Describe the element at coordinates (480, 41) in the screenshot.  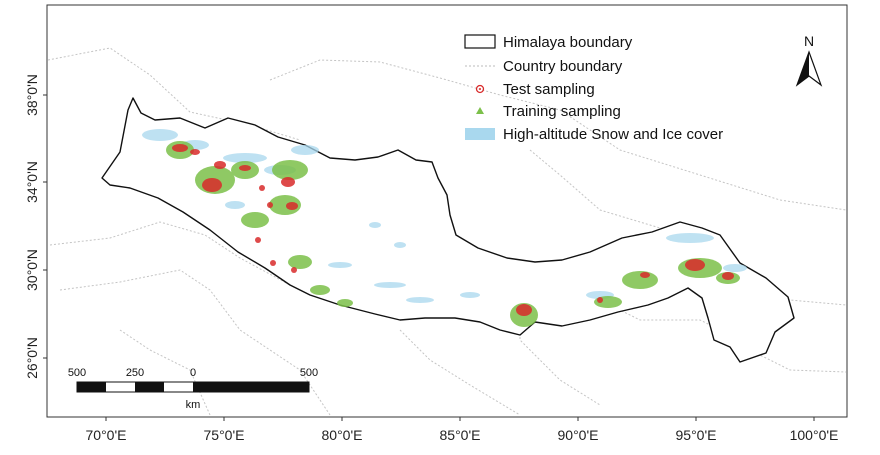
I see `legend-symbol-himalaya-boundary` at that location.